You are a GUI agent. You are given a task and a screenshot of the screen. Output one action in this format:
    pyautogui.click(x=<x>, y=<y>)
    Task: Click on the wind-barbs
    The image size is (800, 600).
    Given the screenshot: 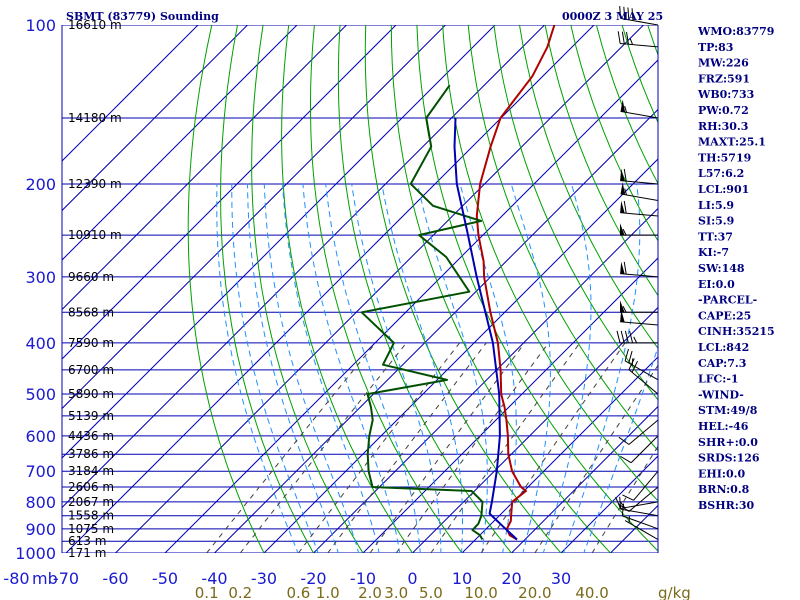 What is the action you would take?
    pyautogui.click(x=637, y=273)
    